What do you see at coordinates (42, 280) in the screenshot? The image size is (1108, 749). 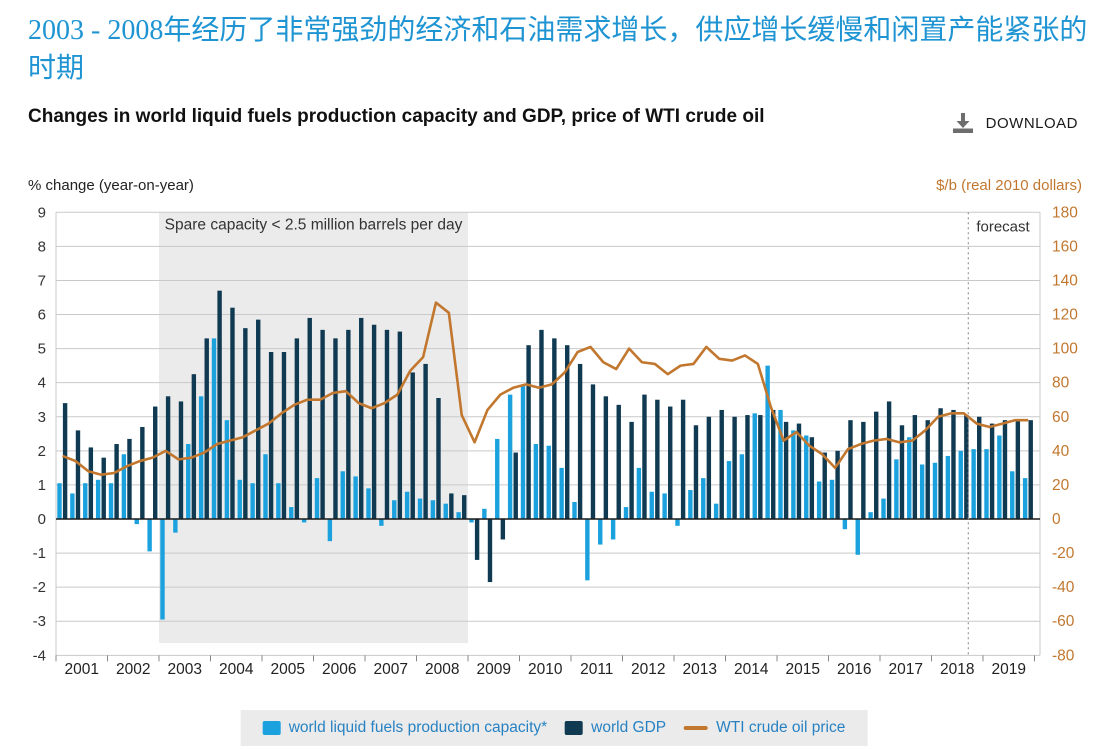 I see `left-axis-tick-label: 7` at bounding box center [42, 280].